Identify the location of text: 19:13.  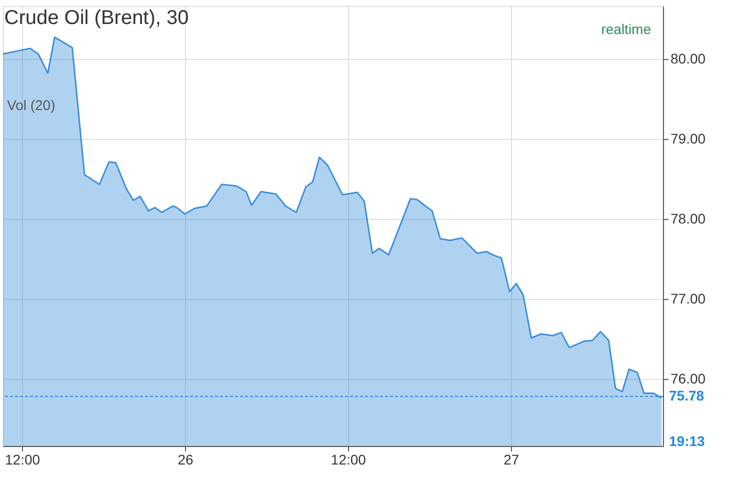
(687, 441).